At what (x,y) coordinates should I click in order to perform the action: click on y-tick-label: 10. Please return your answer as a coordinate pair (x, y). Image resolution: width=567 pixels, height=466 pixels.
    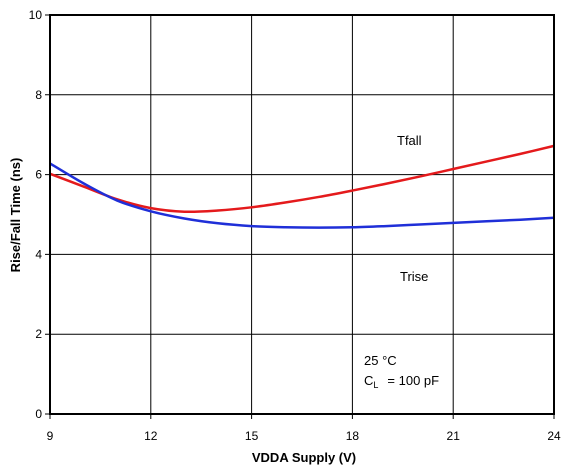
    Looking at the image, I should click on (36, 15).